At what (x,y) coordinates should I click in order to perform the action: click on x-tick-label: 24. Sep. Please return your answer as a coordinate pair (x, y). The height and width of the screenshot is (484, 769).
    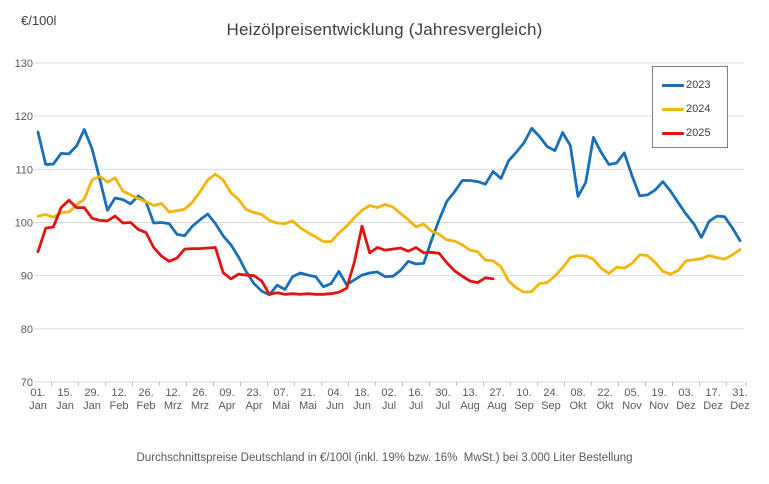
    Looking at the image, I should click on (551, 399).